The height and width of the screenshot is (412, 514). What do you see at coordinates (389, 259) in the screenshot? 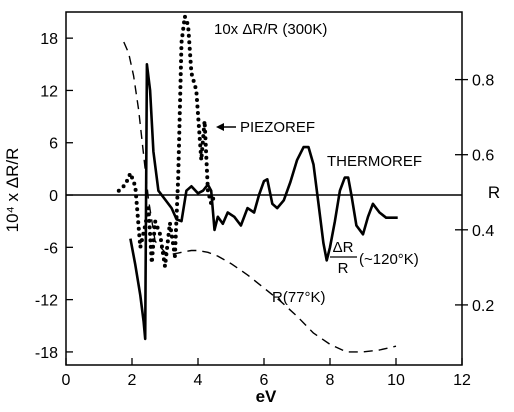
I see `annotation-dr-temperature: (~120°K)` at bounding box center [389, 259].